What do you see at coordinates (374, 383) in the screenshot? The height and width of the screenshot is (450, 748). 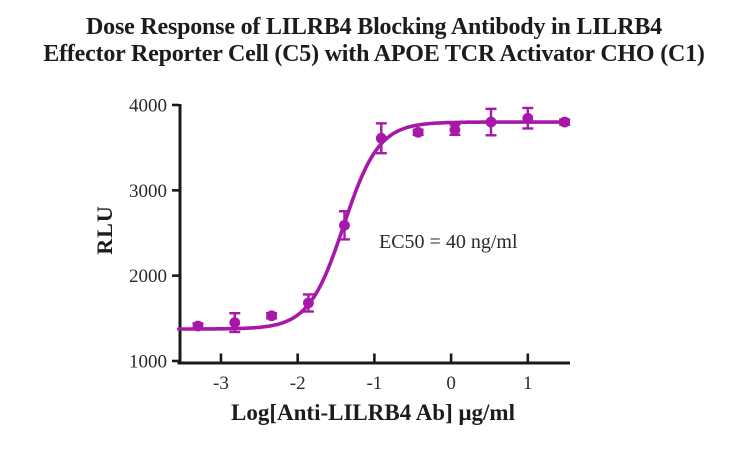 I see `x-tick-label: -1` at bounding box center [374, 383].